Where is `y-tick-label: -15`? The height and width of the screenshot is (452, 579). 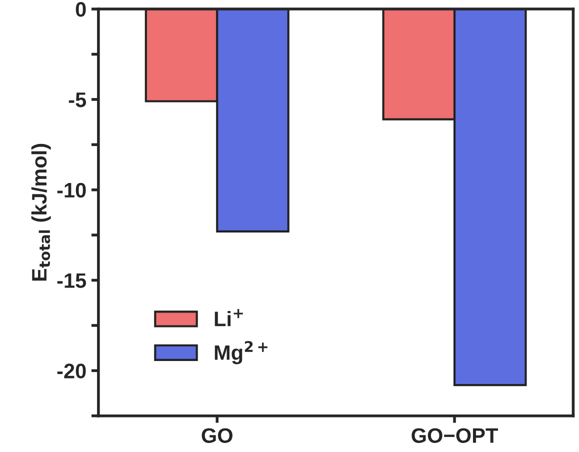 y-tick-label: -15 is located at coordinates (71, 280).